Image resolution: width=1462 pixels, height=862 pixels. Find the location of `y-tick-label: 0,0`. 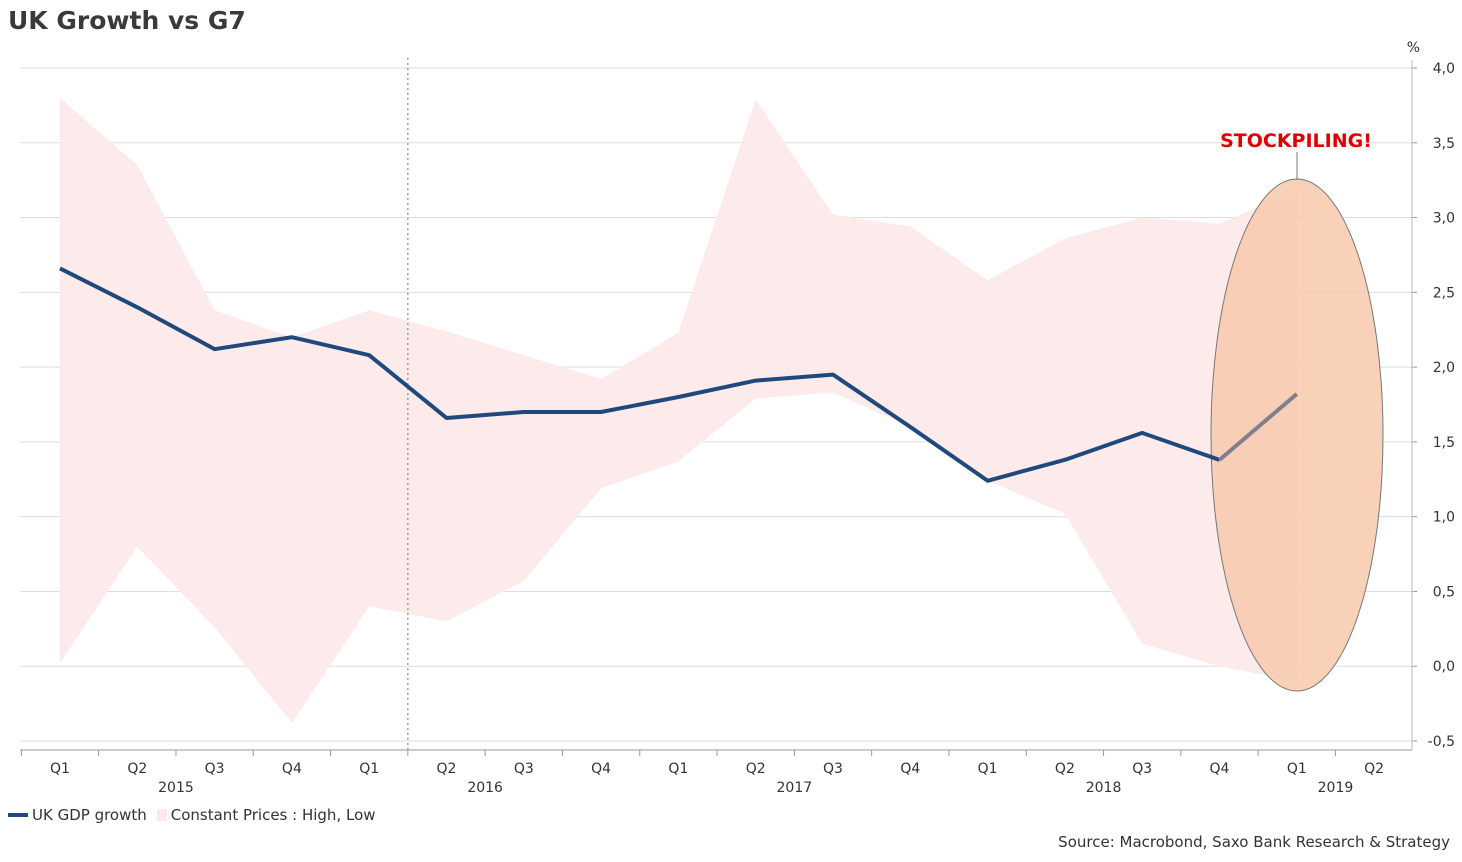

y-tick-label: 0,0 is located at coordinates (1444, 667).